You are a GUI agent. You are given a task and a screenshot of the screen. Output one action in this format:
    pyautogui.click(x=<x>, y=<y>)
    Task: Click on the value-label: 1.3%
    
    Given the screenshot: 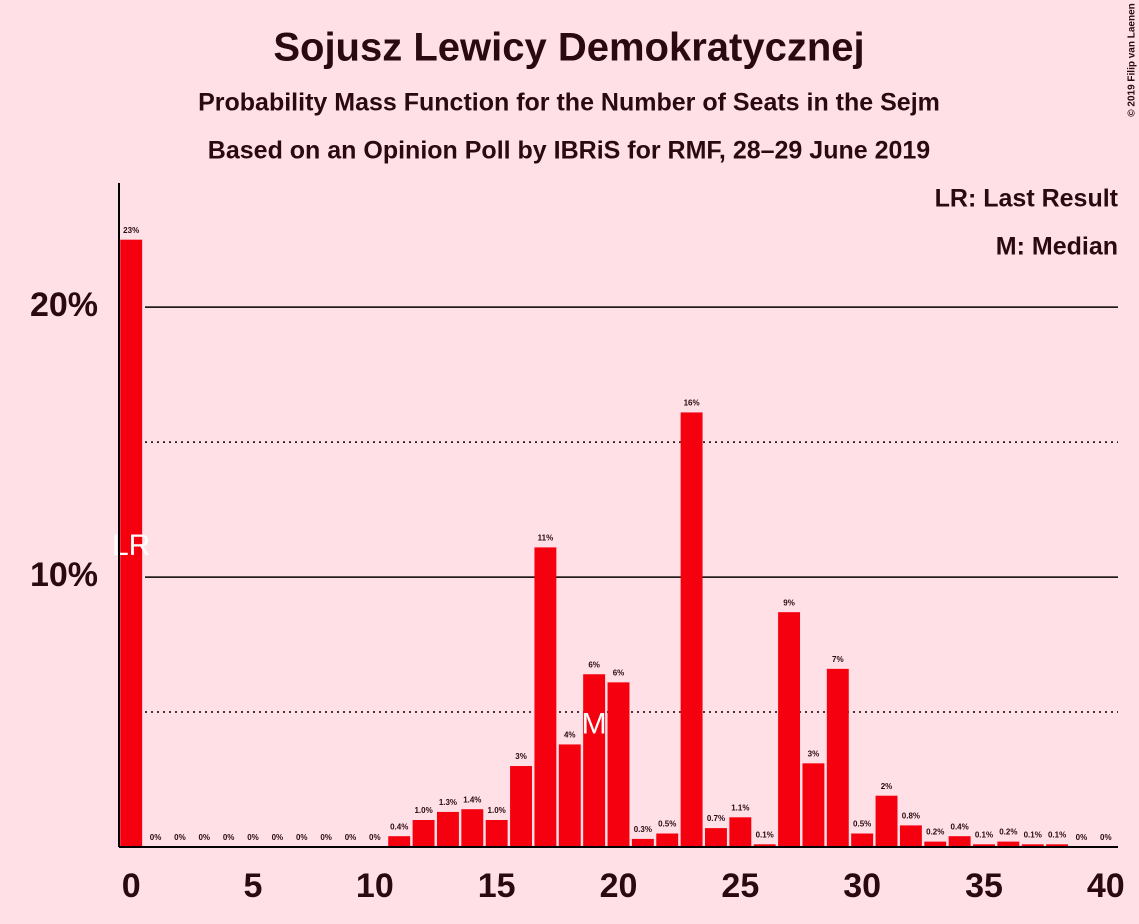 What is the action you would take?
    pyautogui.click(x=448, y=802)
    